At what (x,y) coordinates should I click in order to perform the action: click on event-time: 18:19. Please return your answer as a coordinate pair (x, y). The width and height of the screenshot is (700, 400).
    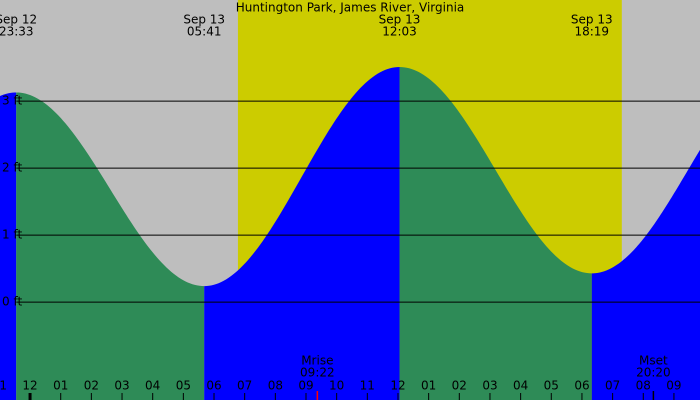
    Looking at the image, I should click on (591, 32).